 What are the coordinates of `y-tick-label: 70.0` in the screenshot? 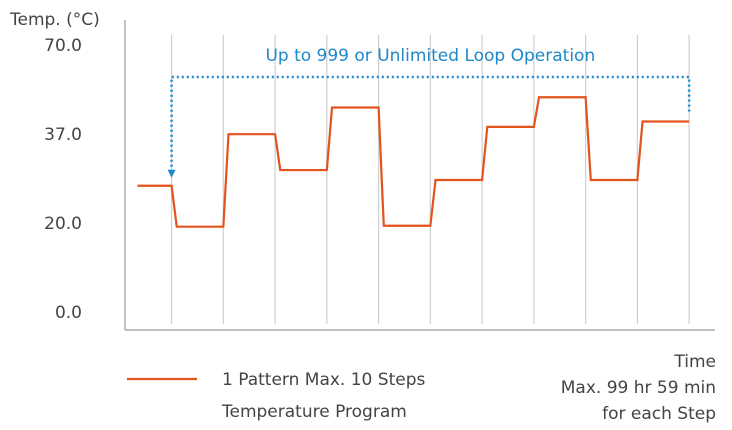 It's located at (63, 46).